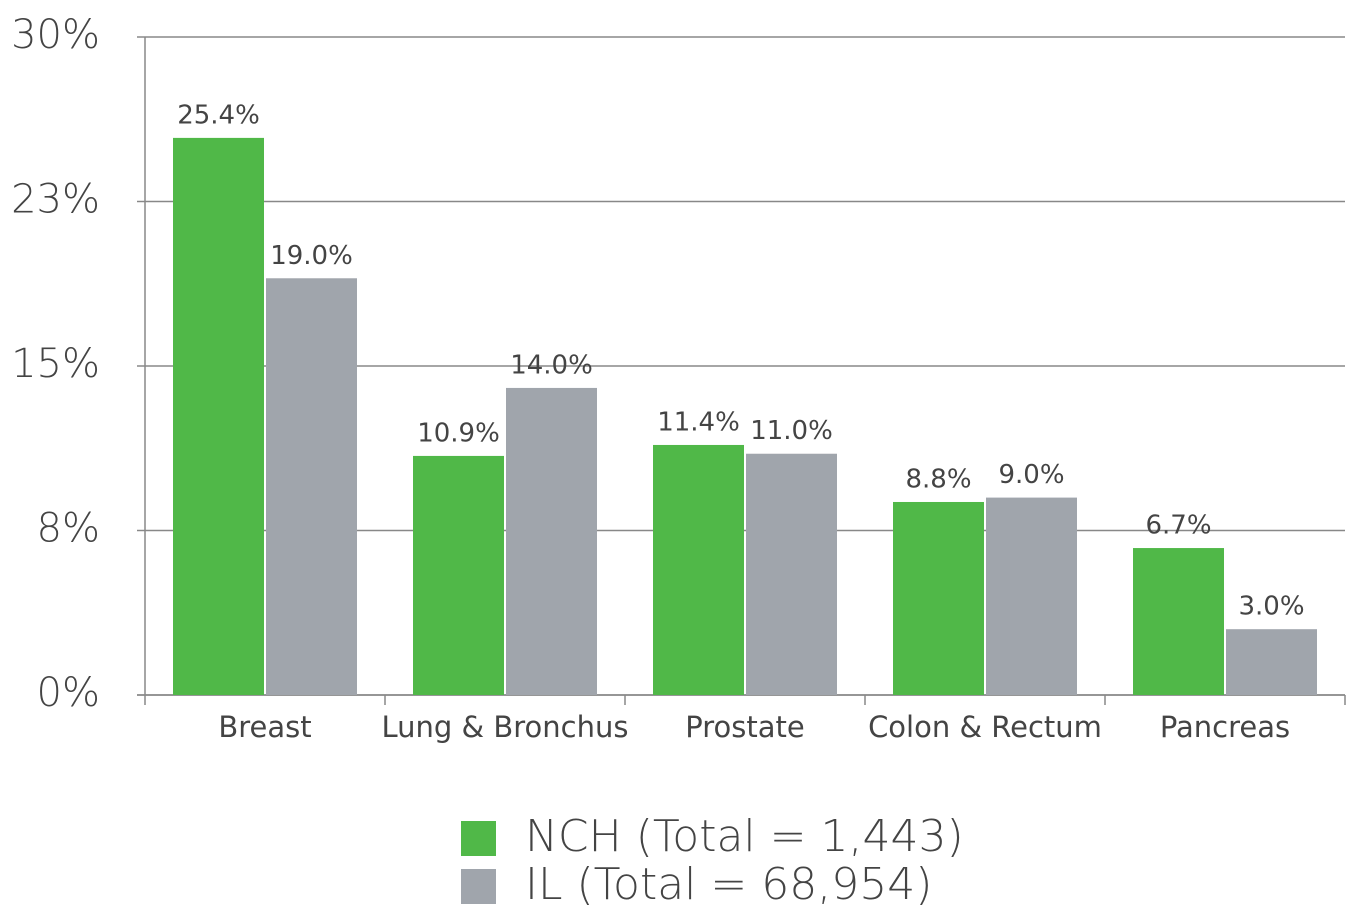 This screenshot has height=911, width=1347. What do you see at coordinates (744, 836) in the screenshot?
I see `legend-label: NCH (Total = 1,443)` at bounding box center [744, 836].